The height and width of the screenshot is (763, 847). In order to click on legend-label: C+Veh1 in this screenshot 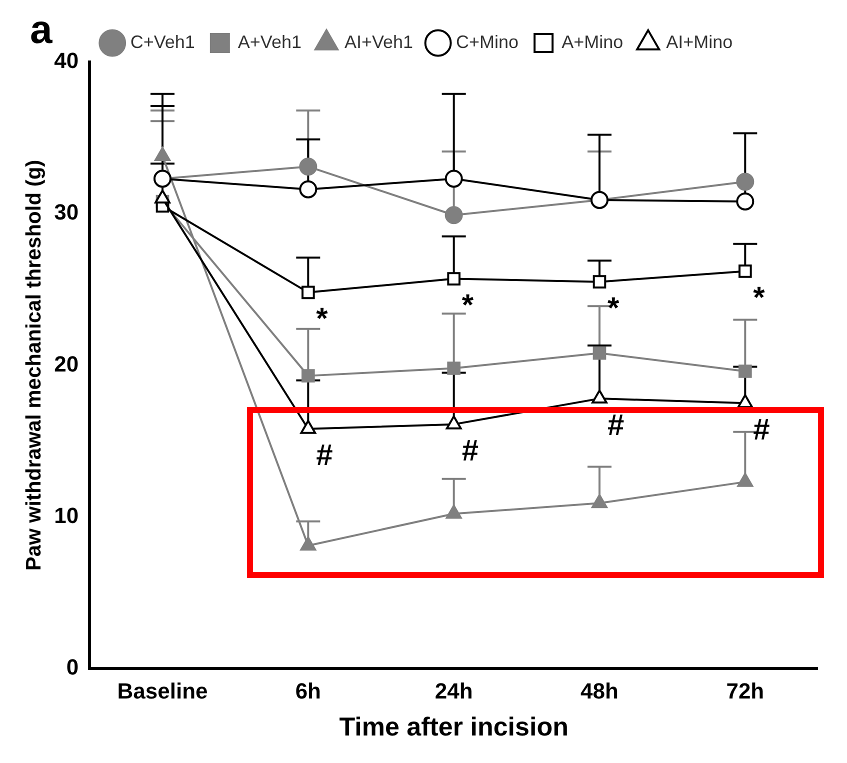, I will do `click(162, 42)`.